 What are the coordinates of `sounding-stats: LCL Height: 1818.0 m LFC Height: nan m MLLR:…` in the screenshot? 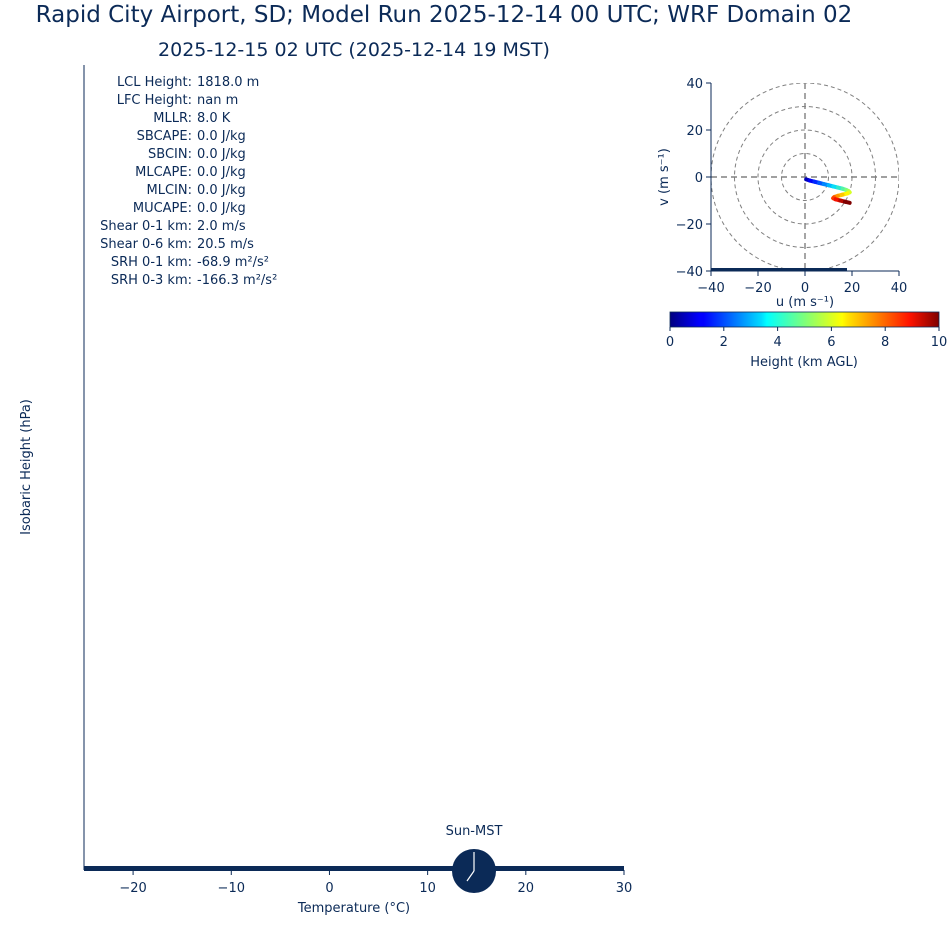 It's located at (188, 181).